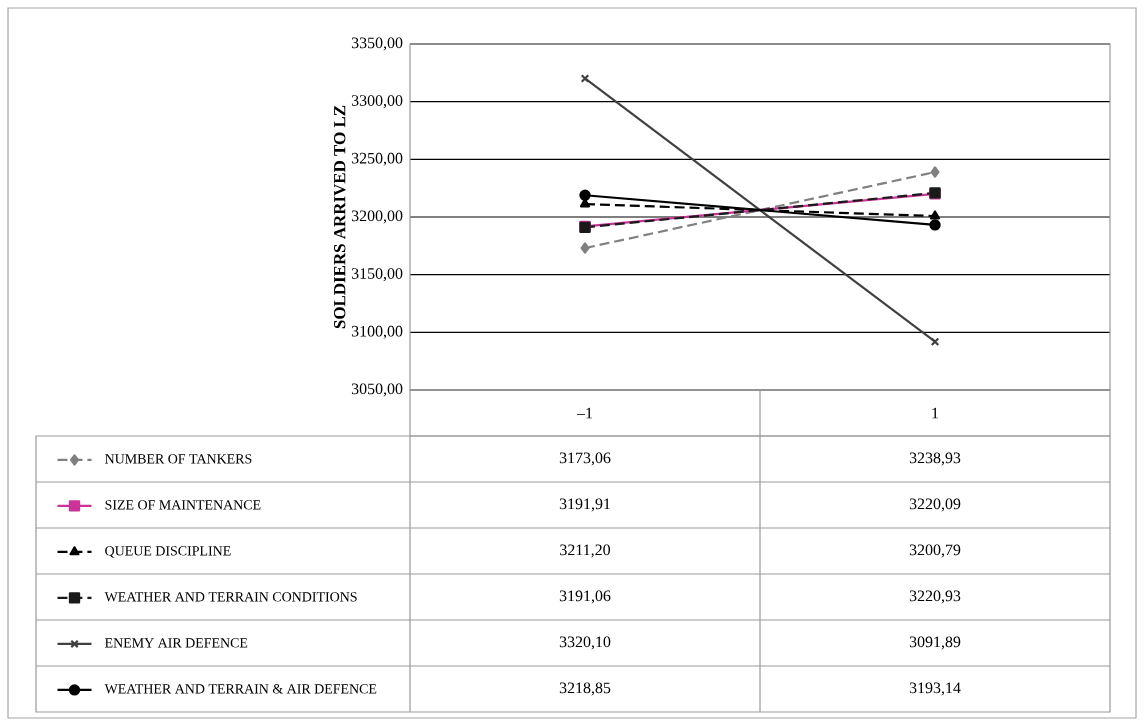 The height and width of the screenshot is (726, 1144). Describe the element at coordinates (340, 217) in the screenshot. I see `y-axis-title: SOLDIERS ARRIVED TO LZ` at that location.